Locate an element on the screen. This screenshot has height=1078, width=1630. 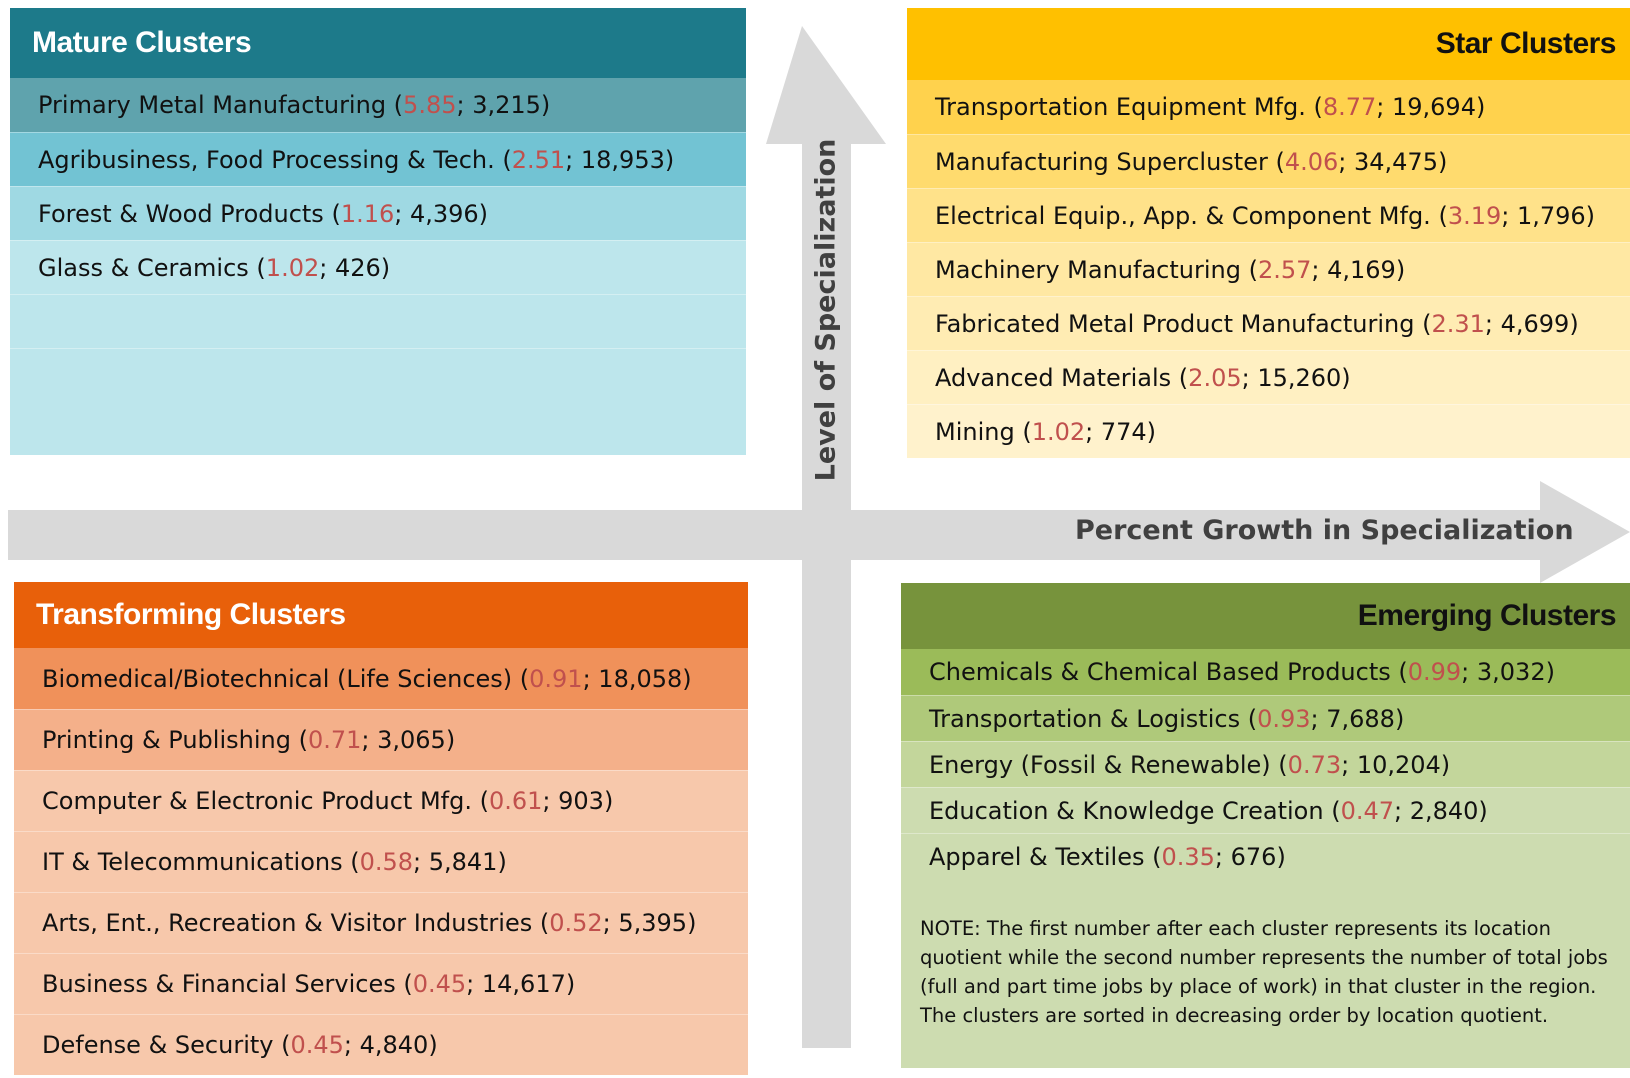
quadrant-title: Emerging Clusters is located at coordinates (1265, 616).